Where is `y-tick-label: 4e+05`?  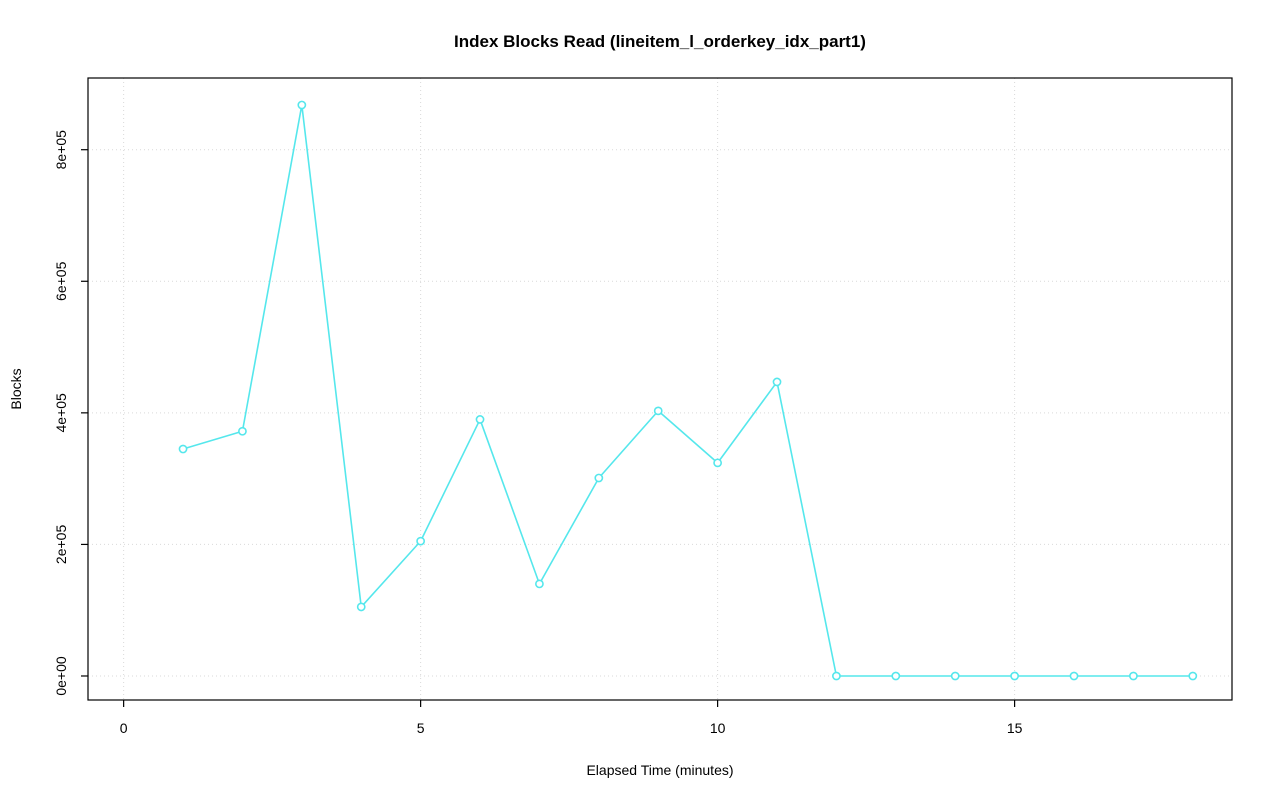
y-tick-label: 4e+05 is located at coordinates (61, 413).